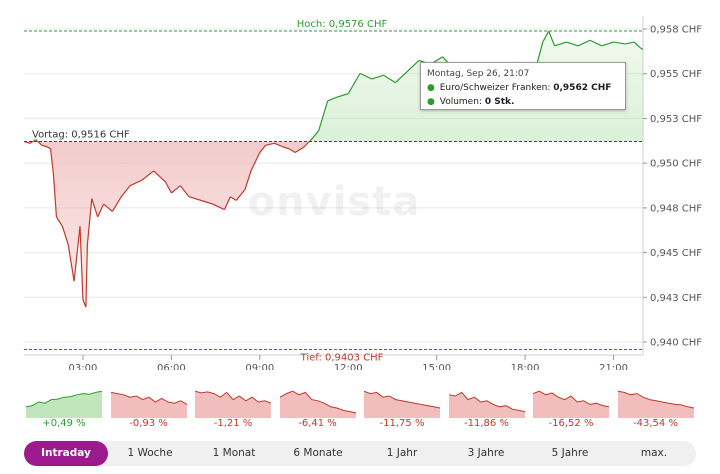 Image resolution: width=720 pixels, height=474 pixels. Describe the element at coordinates (233, 423) in the screenshot. I see `mini-chart-change: -1,21 %` at that location.